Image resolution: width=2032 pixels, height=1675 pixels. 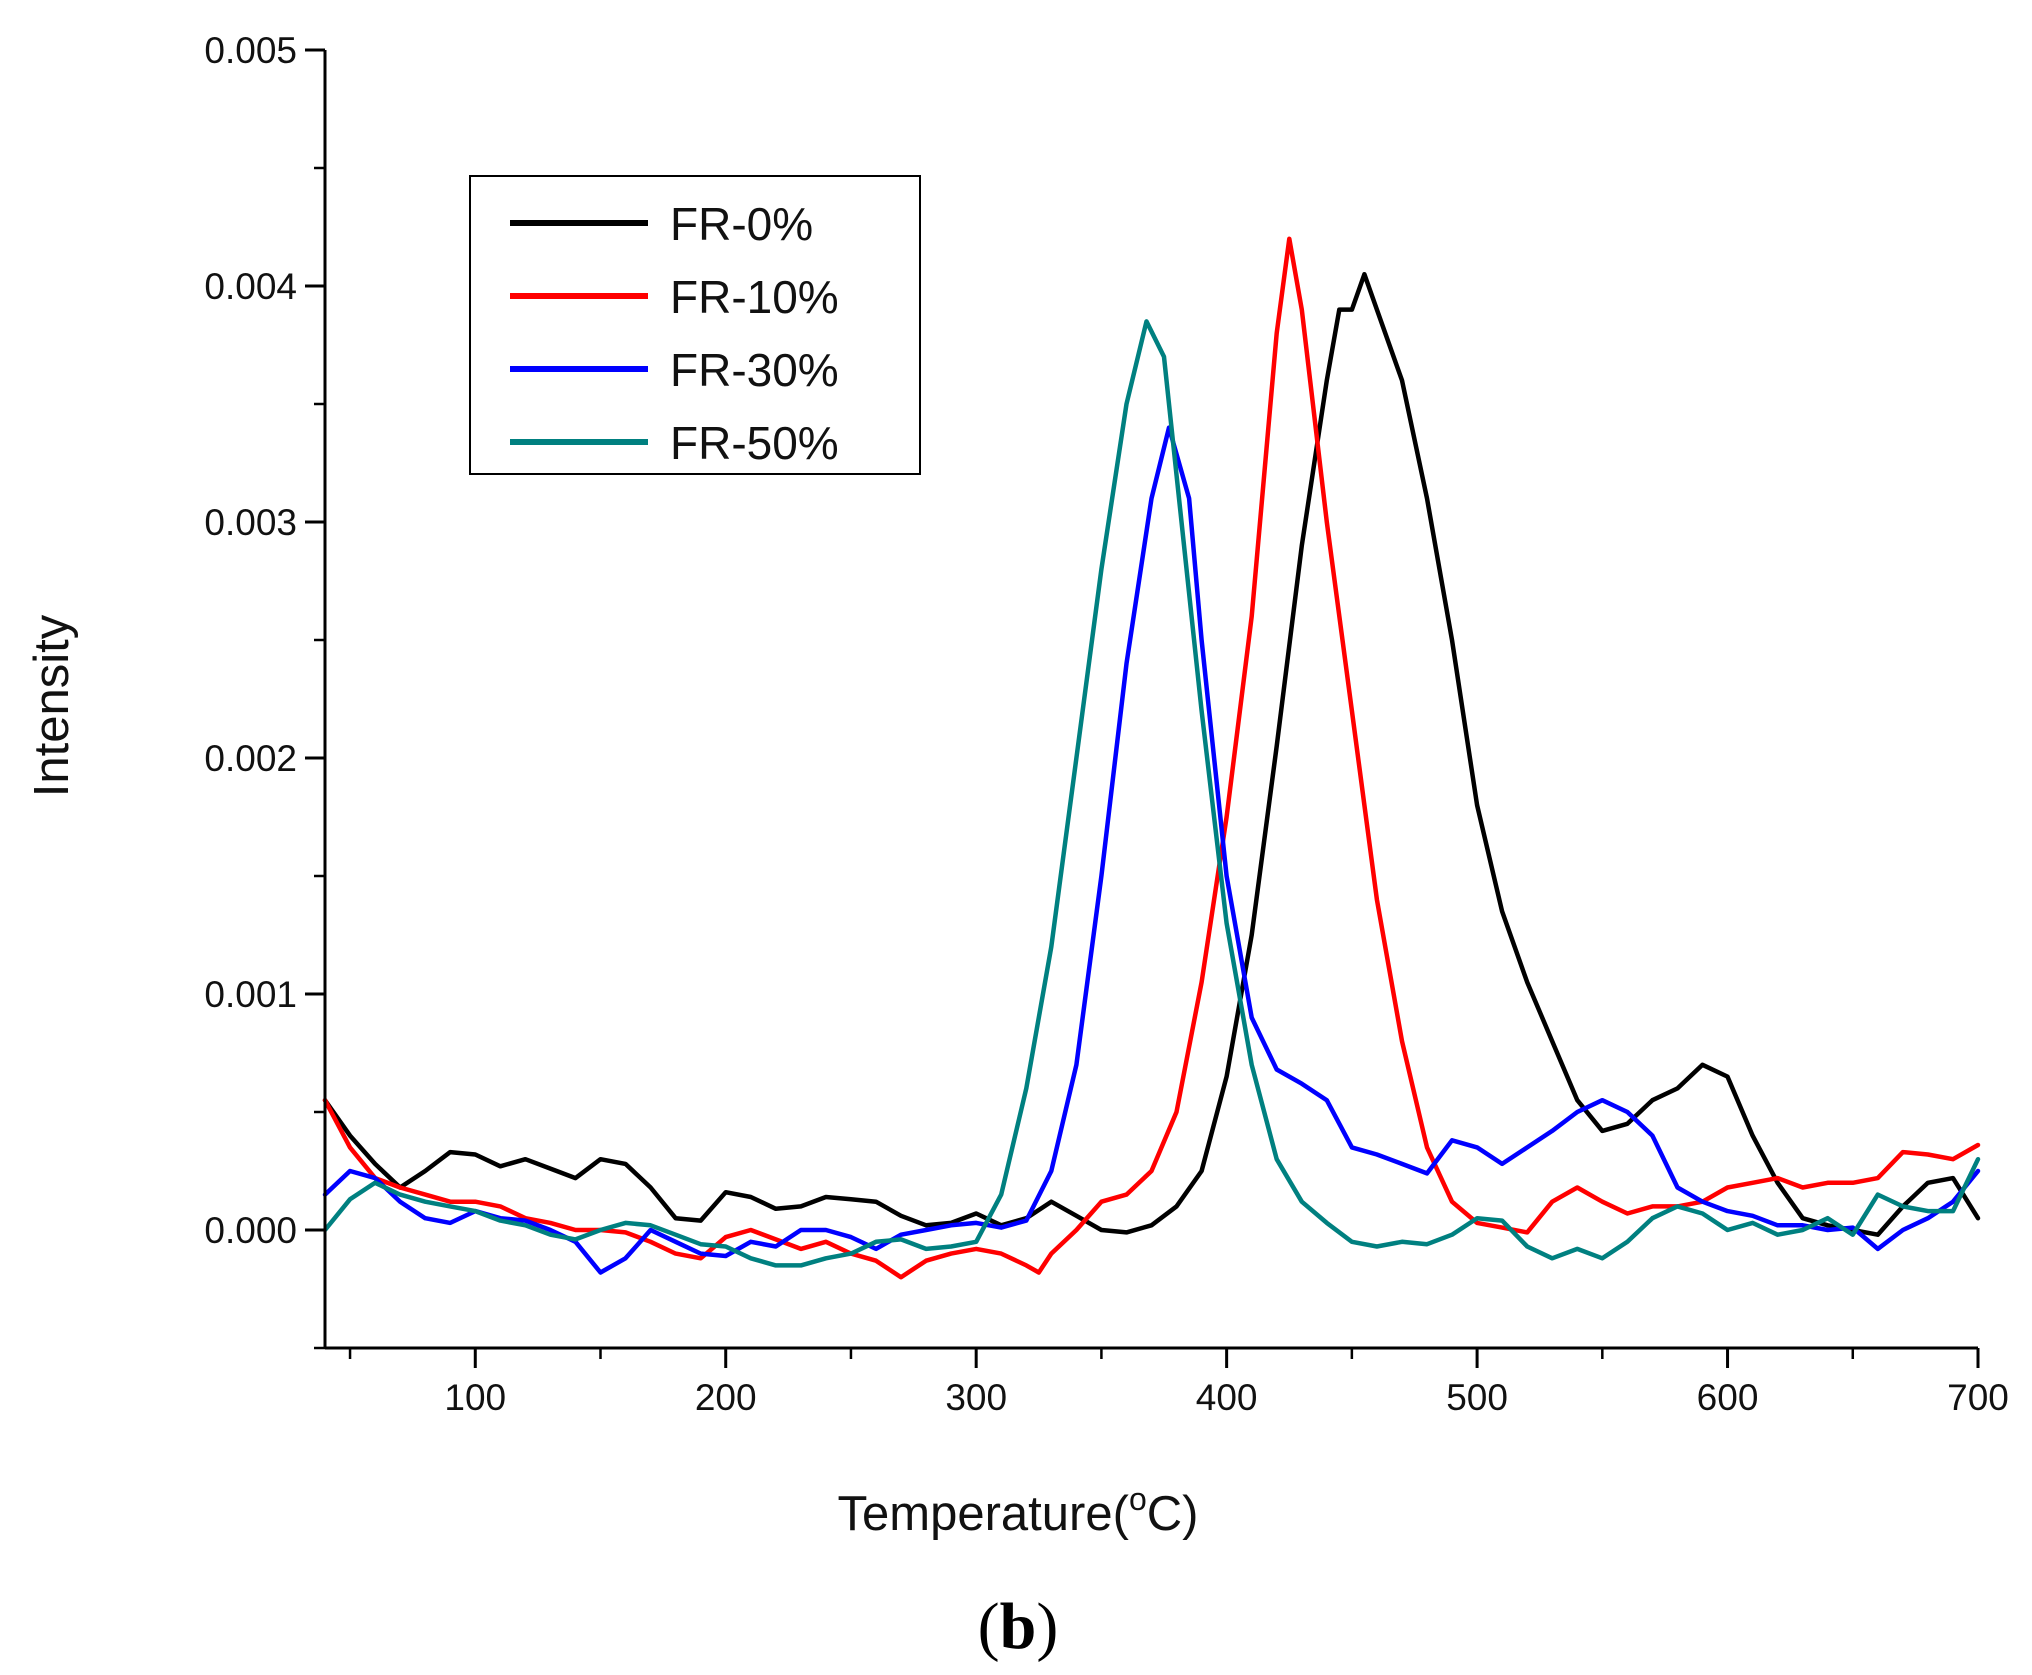 I want to click on x-axis-title-paren: (, so click(x=1121, y=1514).